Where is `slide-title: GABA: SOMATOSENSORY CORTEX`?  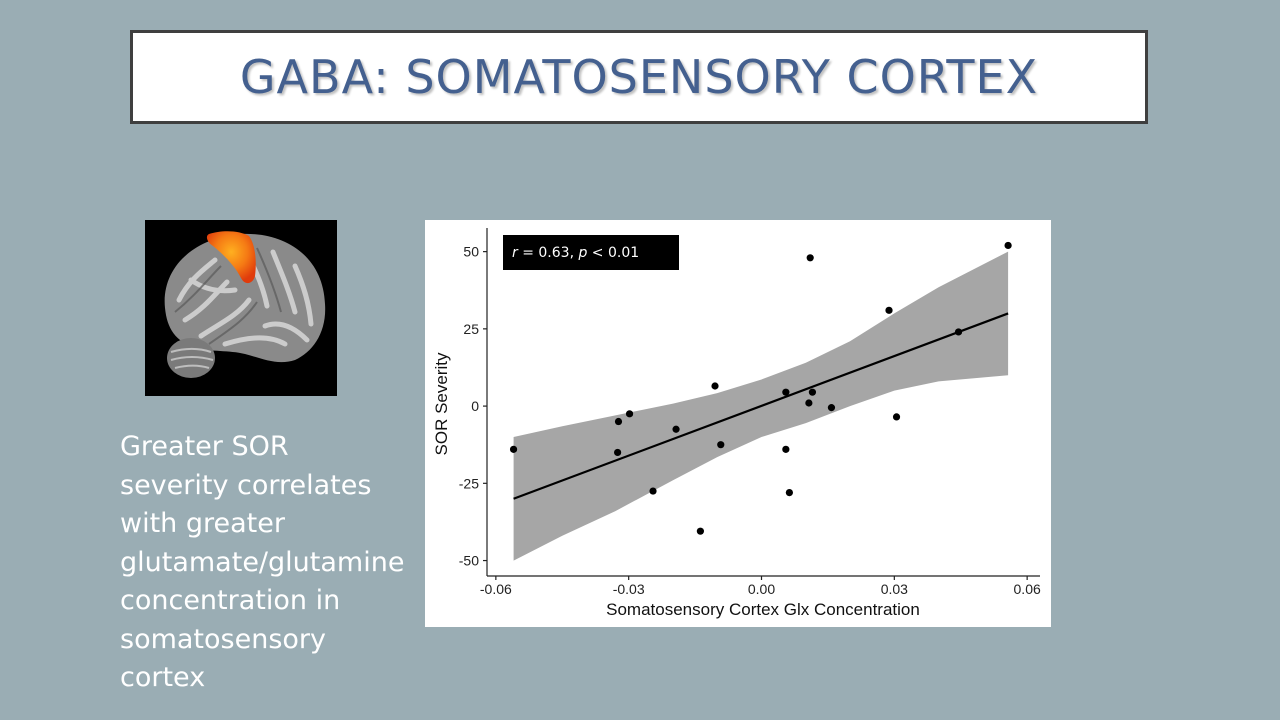
slide-title: GABA: SOMATOSENSORY CORTEX is located at coordinates (639, 77).